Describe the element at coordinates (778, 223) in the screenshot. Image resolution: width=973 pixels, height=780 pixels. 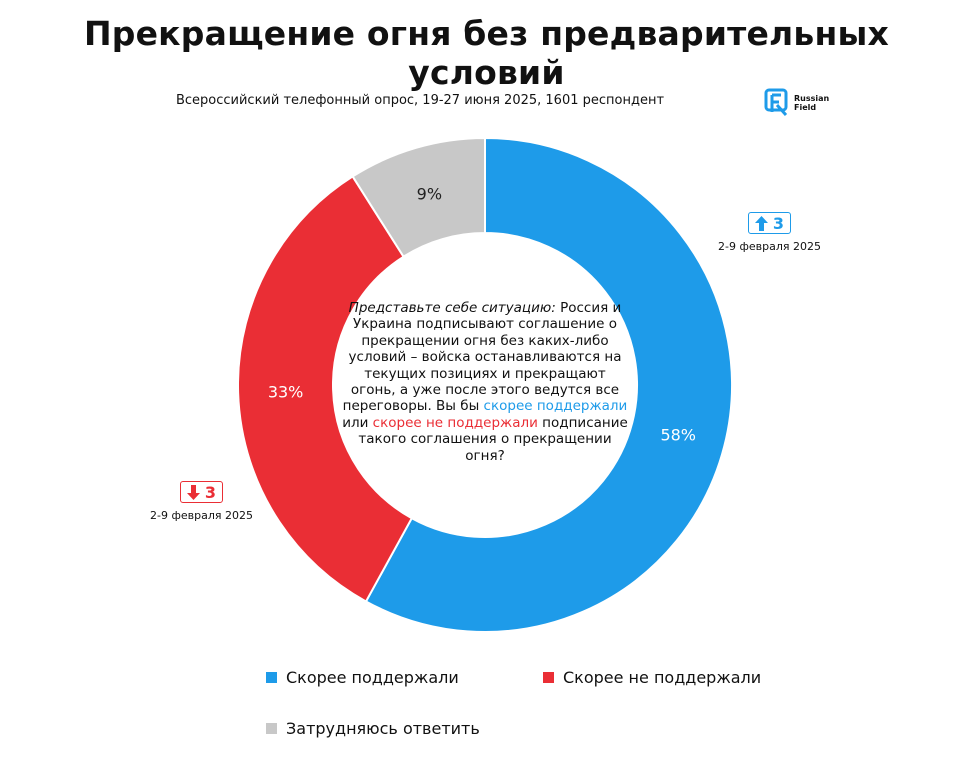
I see `support-change-value: 3` at that location.